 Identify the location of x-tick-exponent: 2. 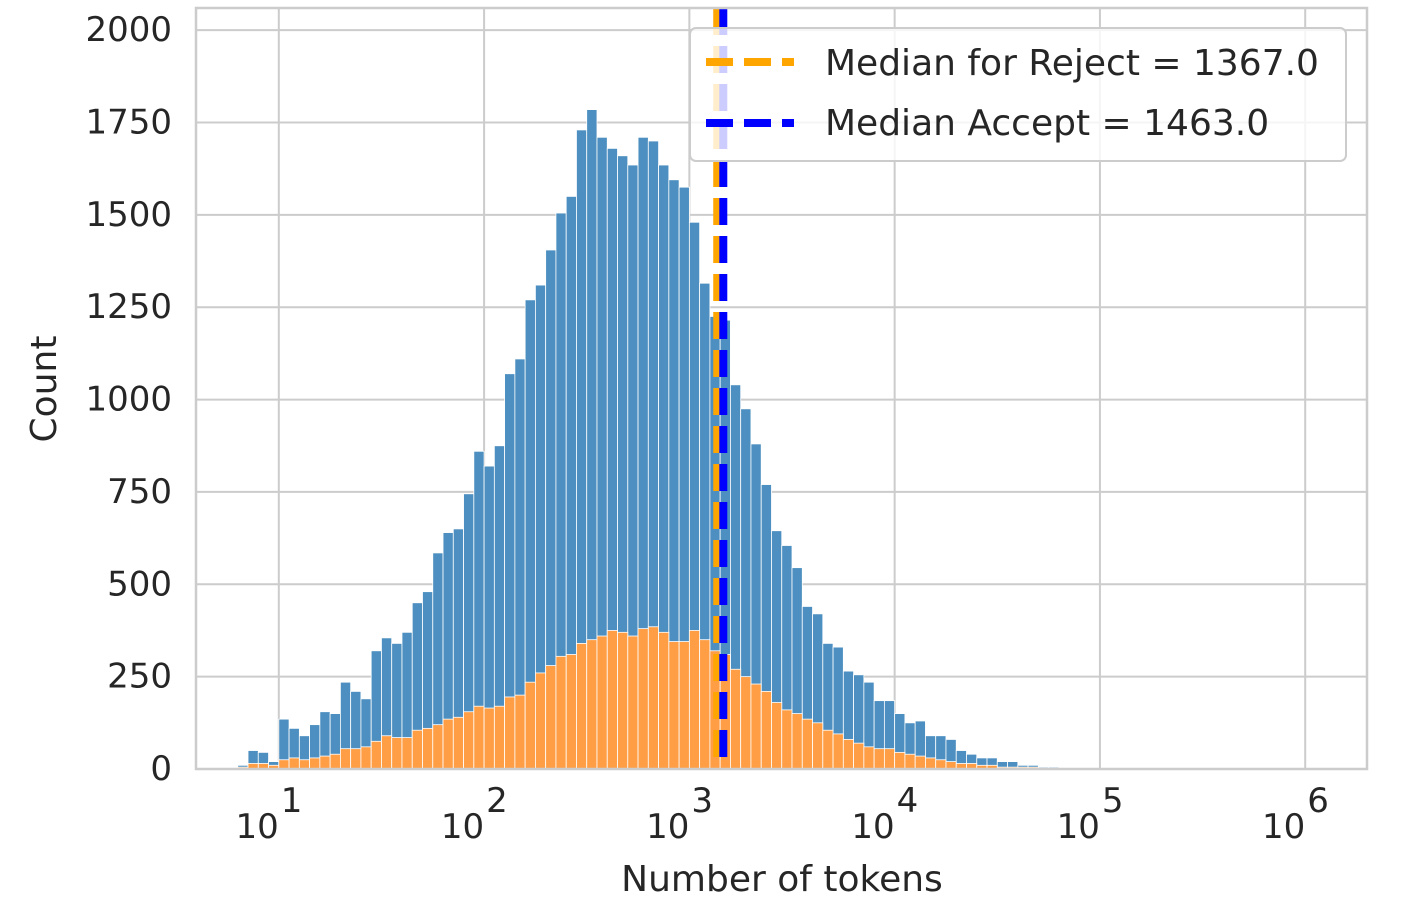
(497, 801).